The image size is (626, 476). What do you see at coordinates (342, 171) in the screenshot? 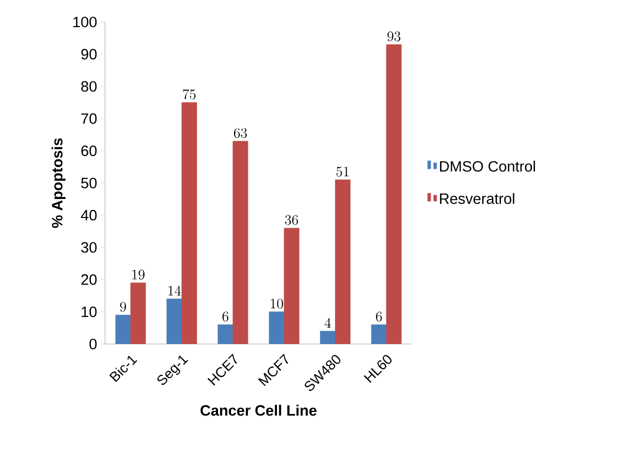
I see `data-label: 51` at bounding box center [342, 171].